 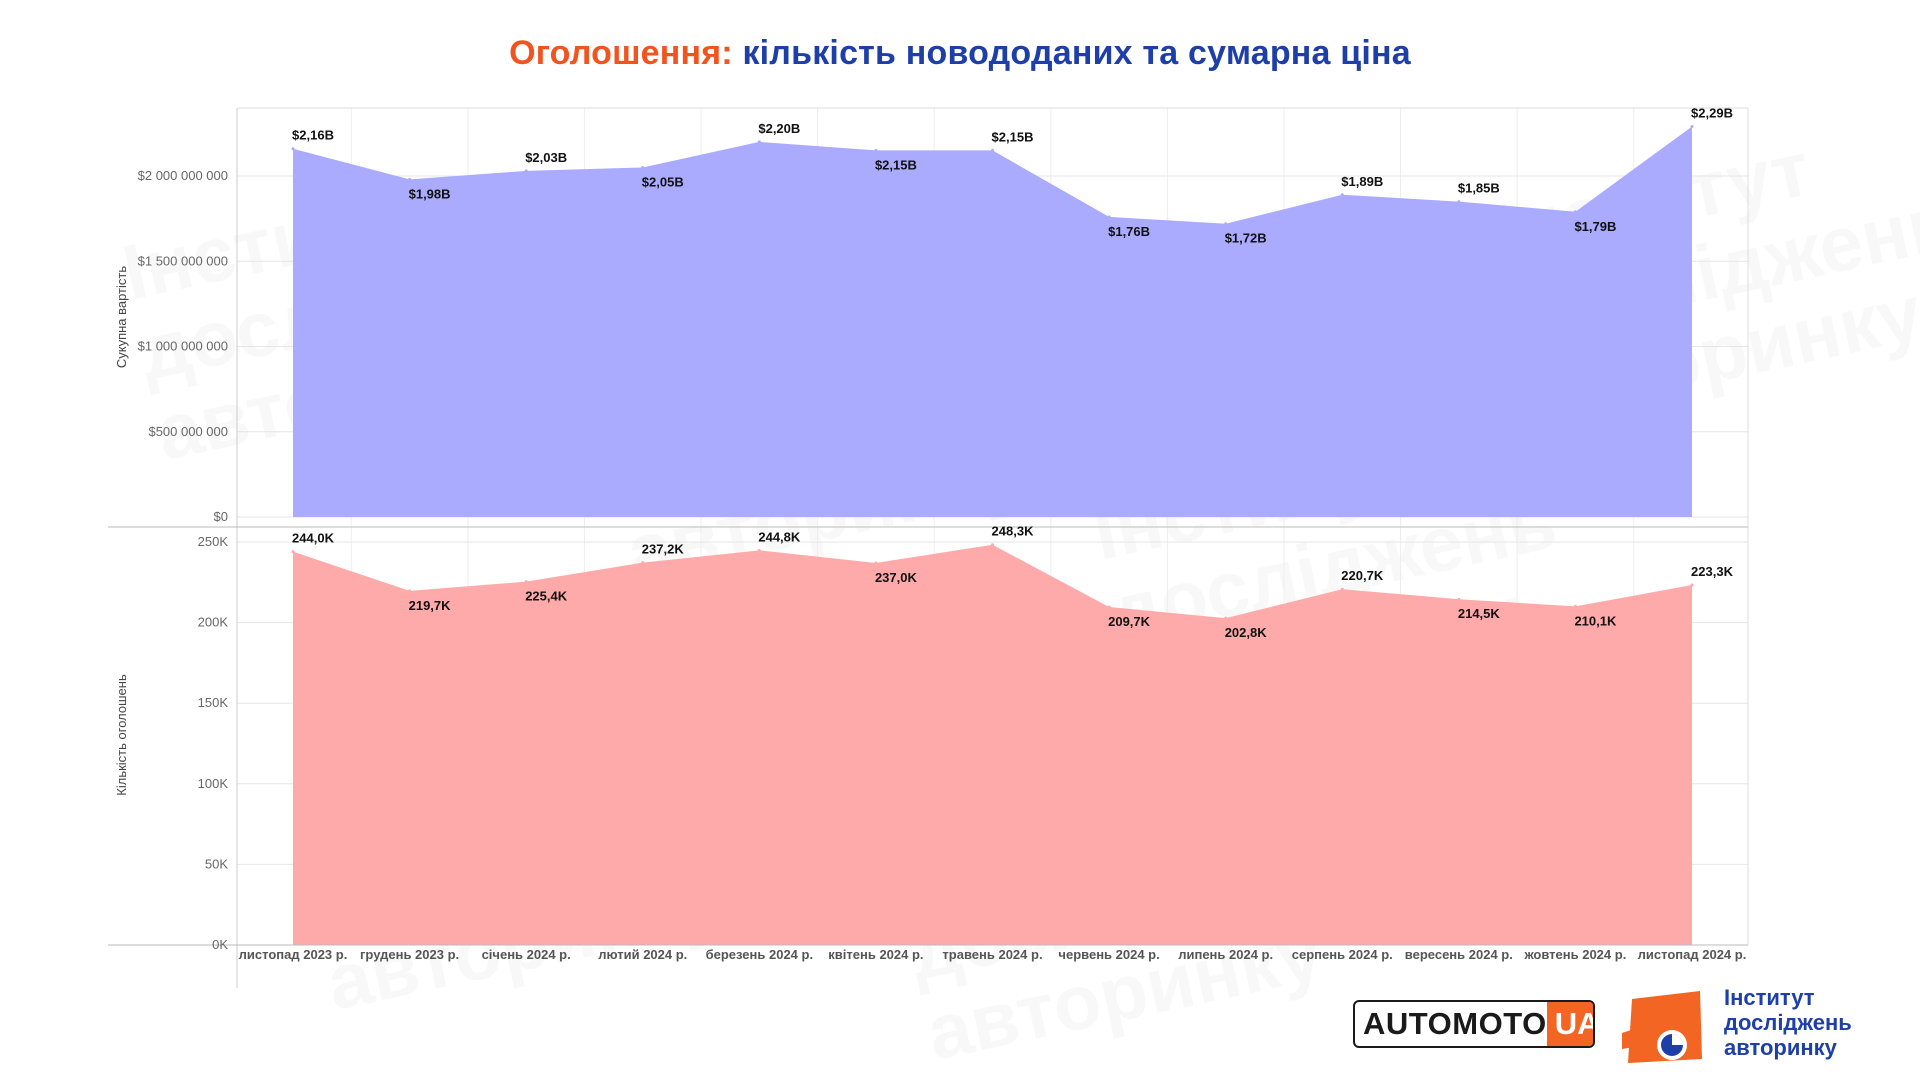 I want to click on data-label: $2,20B, so click(x=779, y=128).